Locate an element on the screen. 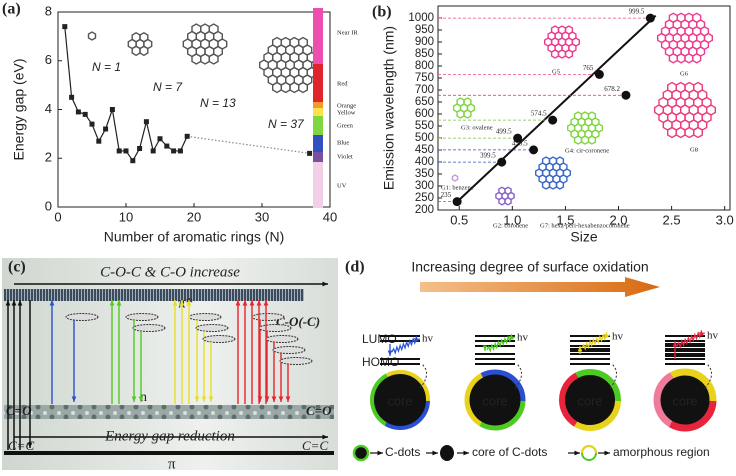 This screenshot has height=476, width=736. group-label: G7: hexa-peri-hexabenzocoronene is located at coordinates (585, 225).